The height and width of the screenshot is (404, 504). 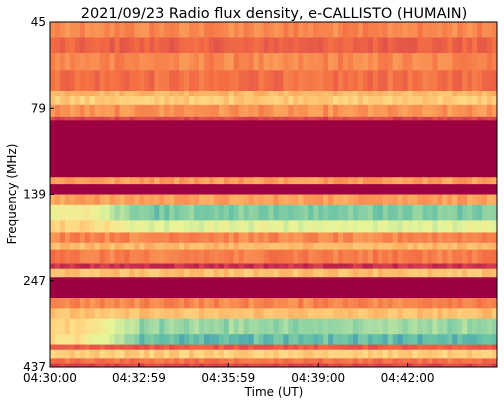 I want to click on y-tick-label: 437, so click(x=34, y=367).